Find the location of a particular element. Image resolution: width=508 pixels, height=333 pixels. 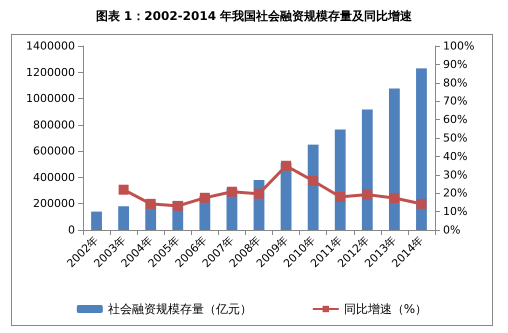

y2-tick-label: 50% is located at coordinates (455, 138).